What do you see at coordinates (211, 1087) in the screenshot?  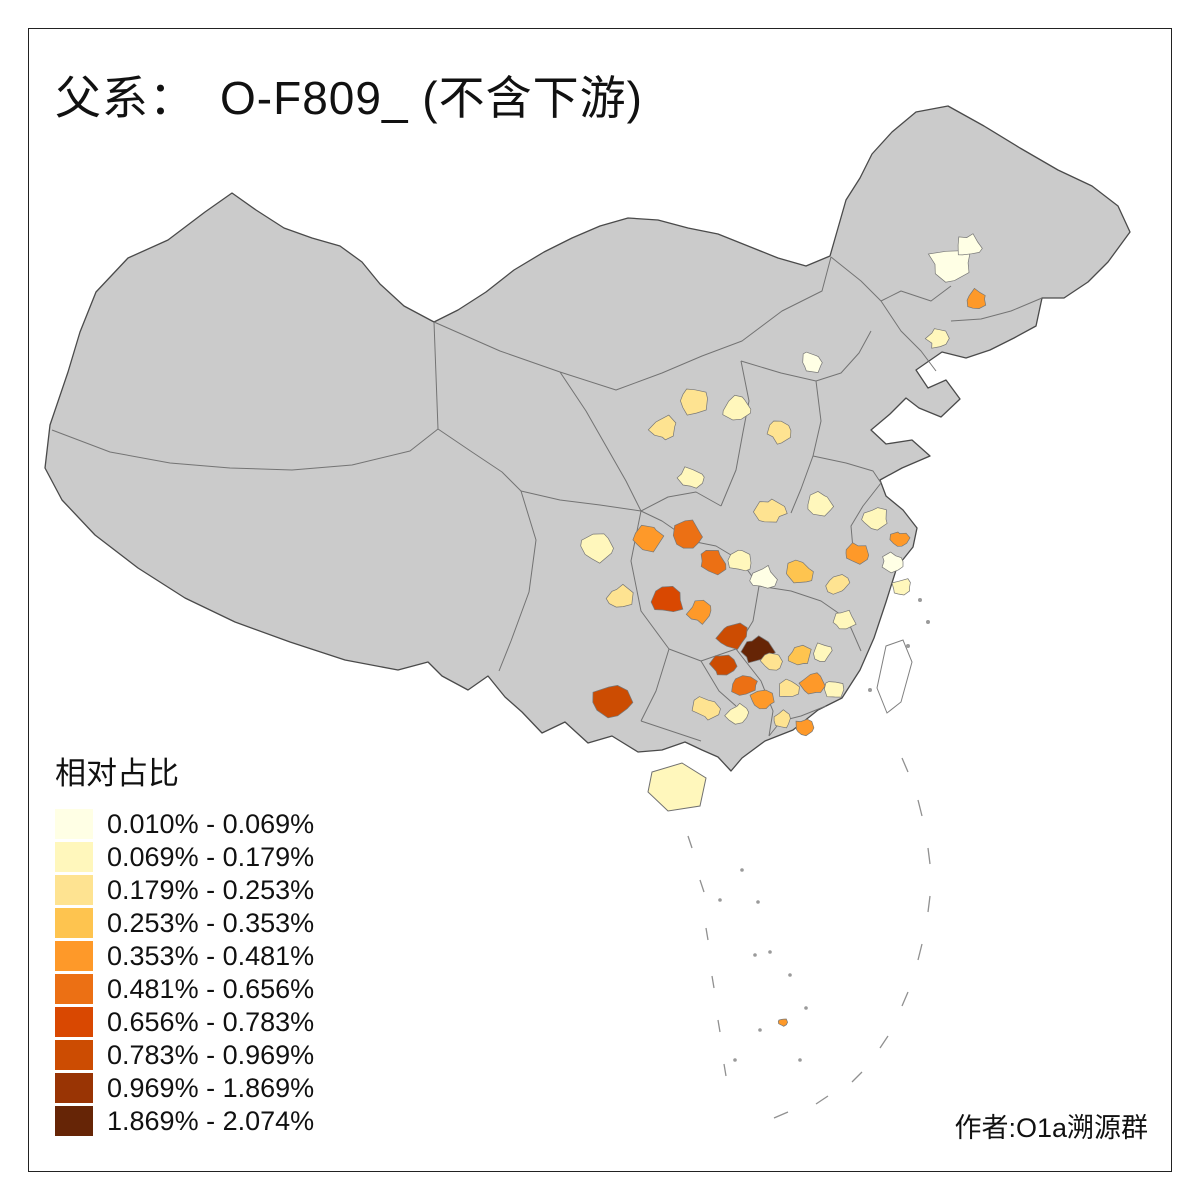 I see `legend-label: 0.969% - 1.869%` at bounding box center [211, 1087].